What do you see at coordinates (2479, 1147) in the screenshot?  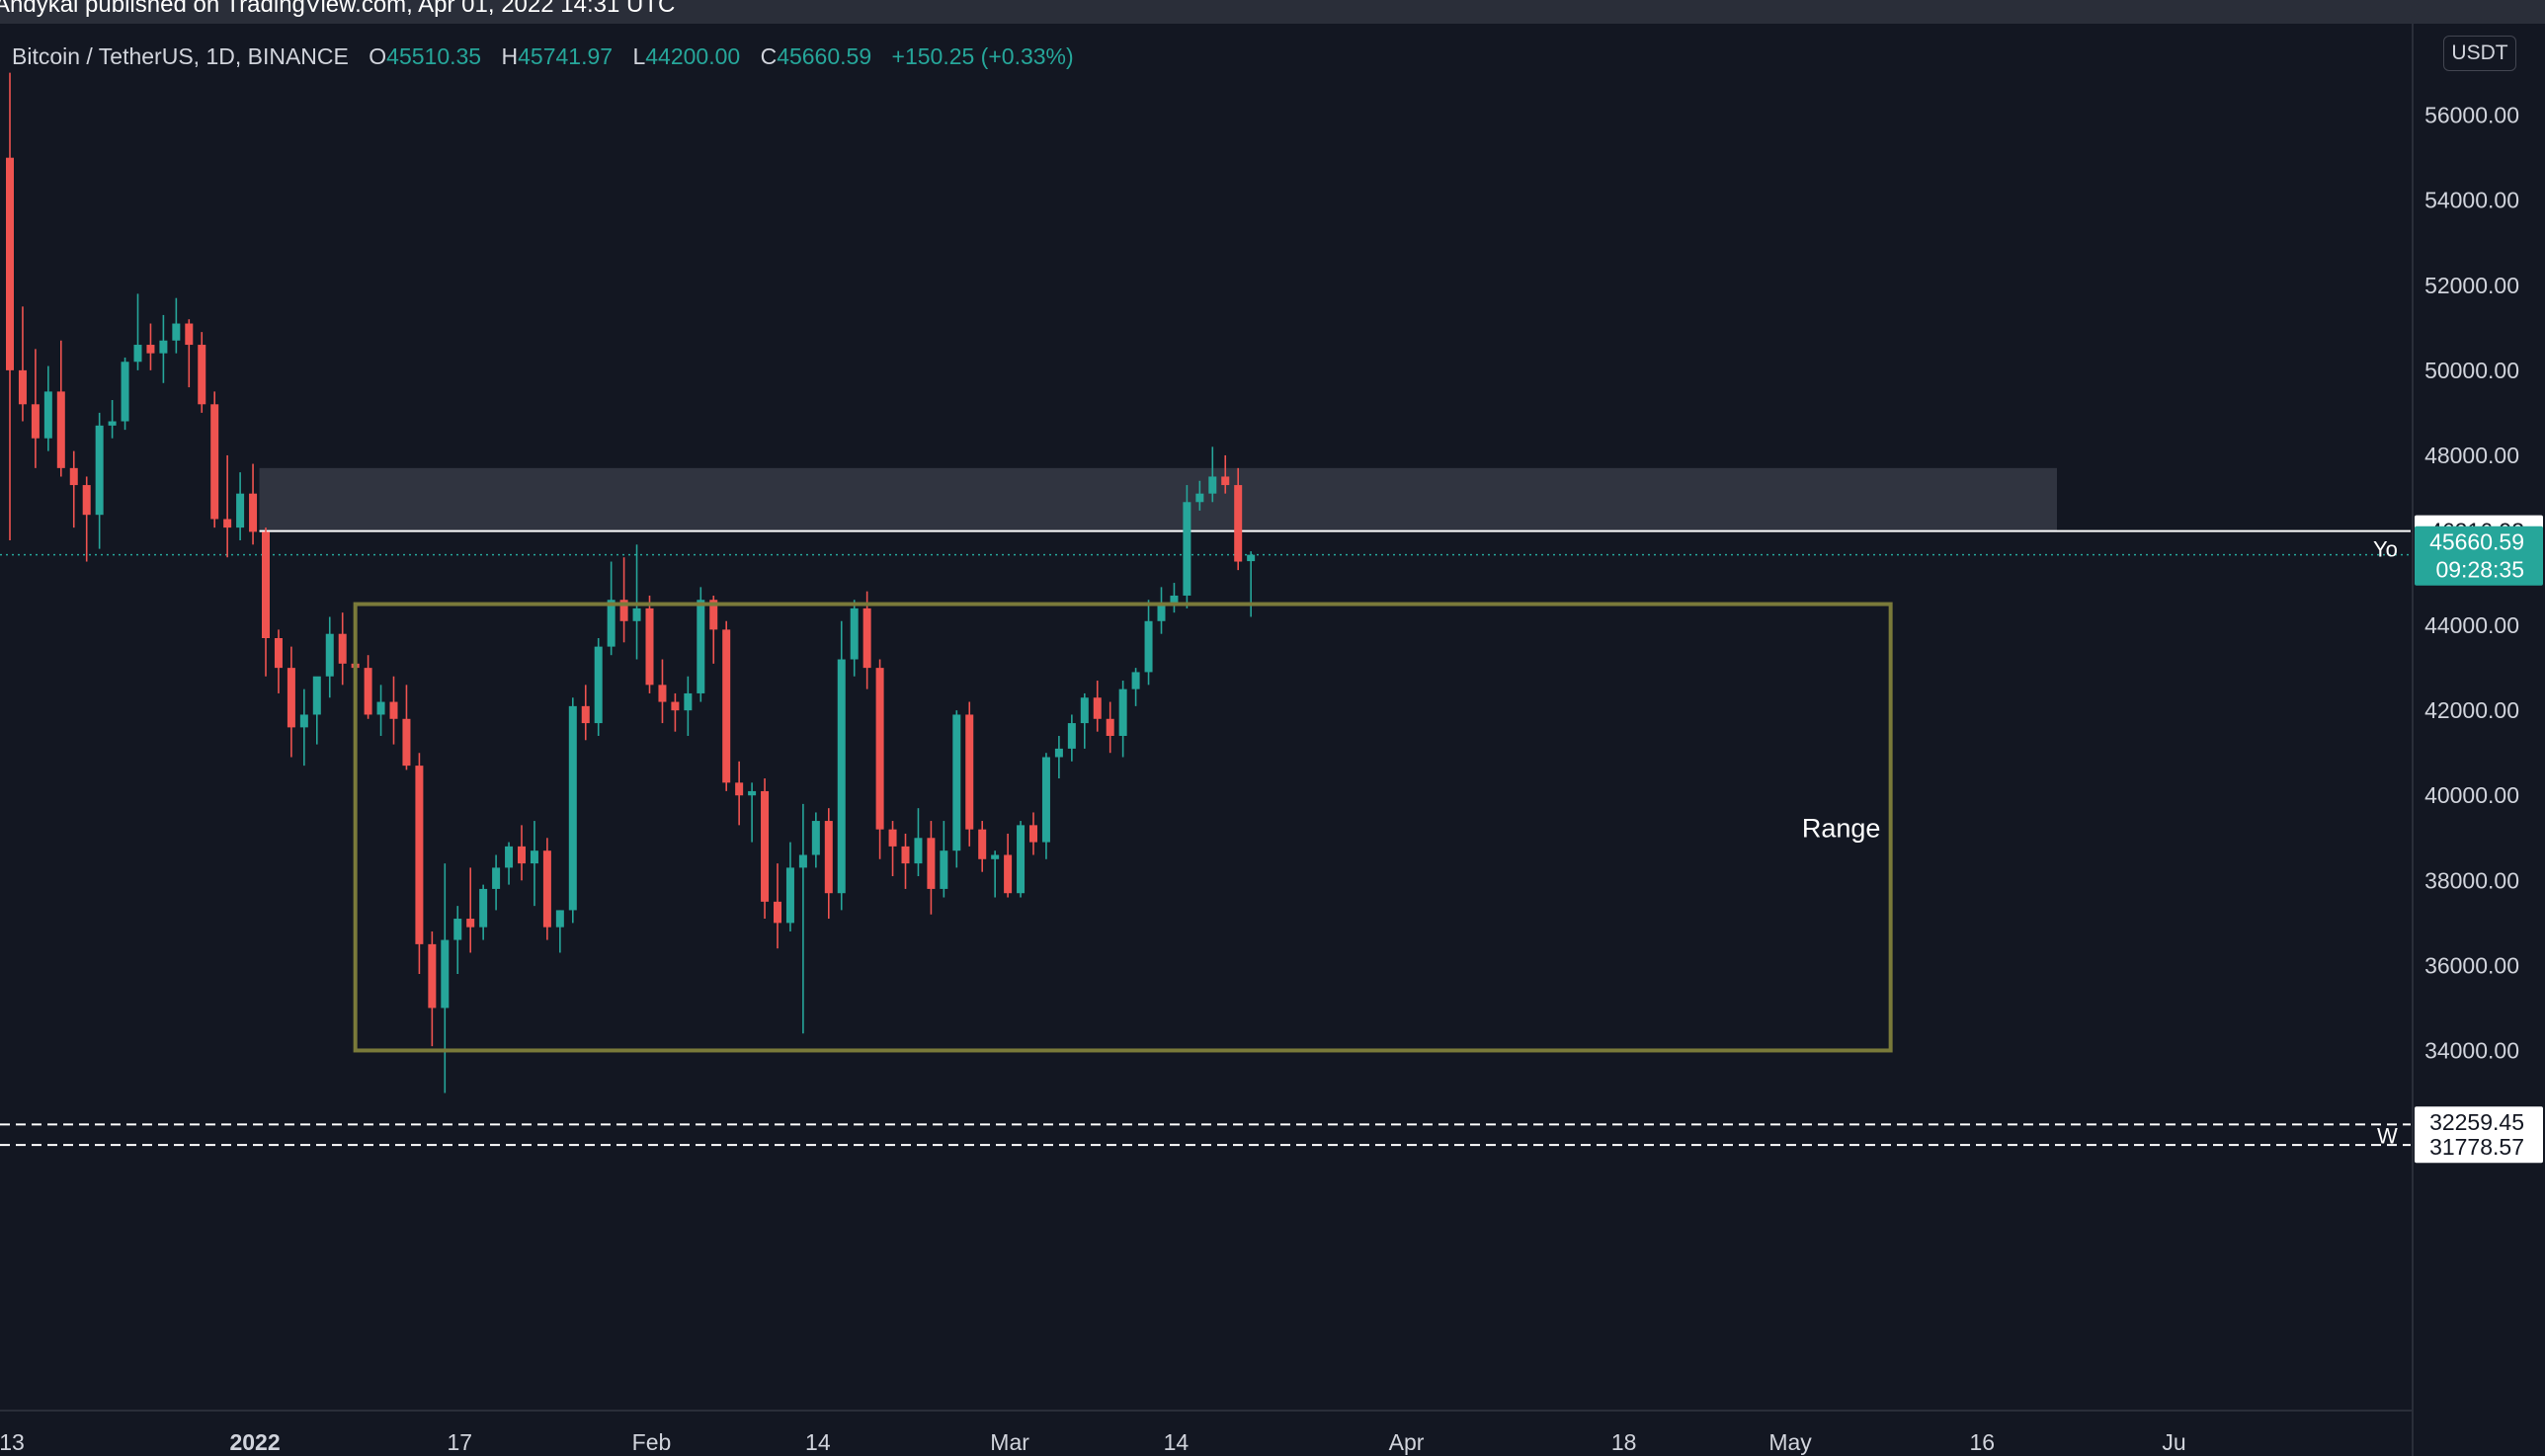 I see `level-tag-2: 31778.57` at bounding box center [2479, 1147].